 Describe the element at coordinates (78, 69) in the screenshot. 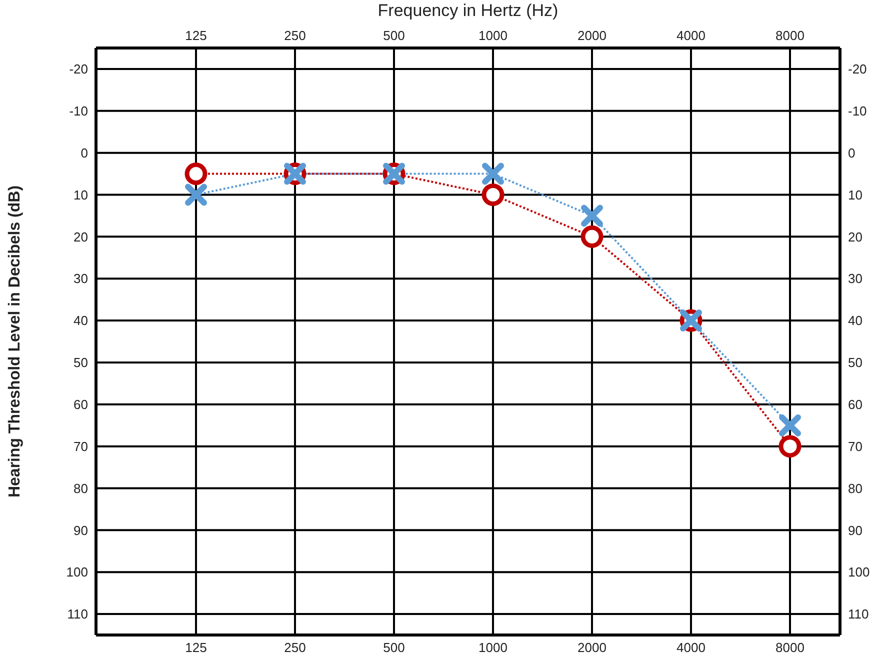

I see `y-tick-label: -20` at that location.